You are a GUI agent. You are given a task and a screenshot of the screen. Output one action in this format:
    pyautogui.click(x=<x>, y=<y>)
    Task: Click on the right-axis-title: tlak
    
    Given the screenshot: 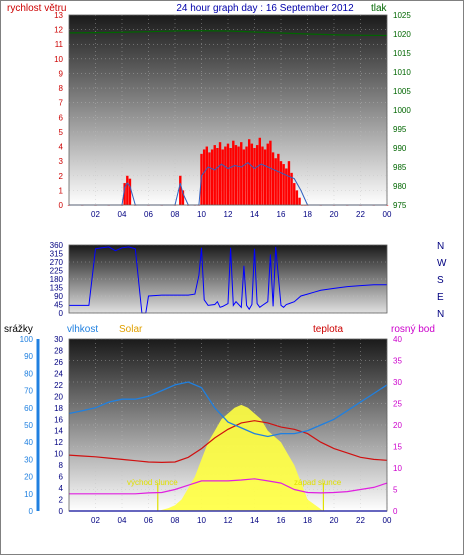 What is the action you would take?
    pyautogui.click(x=379, y=8)
    